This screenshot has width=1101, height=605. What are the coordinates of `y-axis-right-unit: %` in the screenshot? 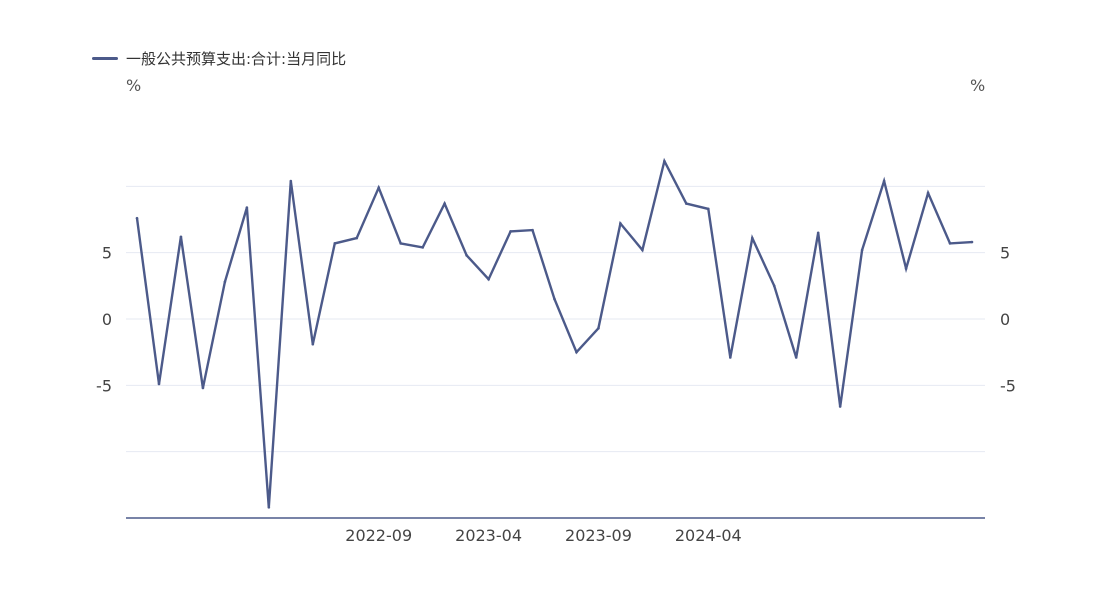 It's located at (978, 85).